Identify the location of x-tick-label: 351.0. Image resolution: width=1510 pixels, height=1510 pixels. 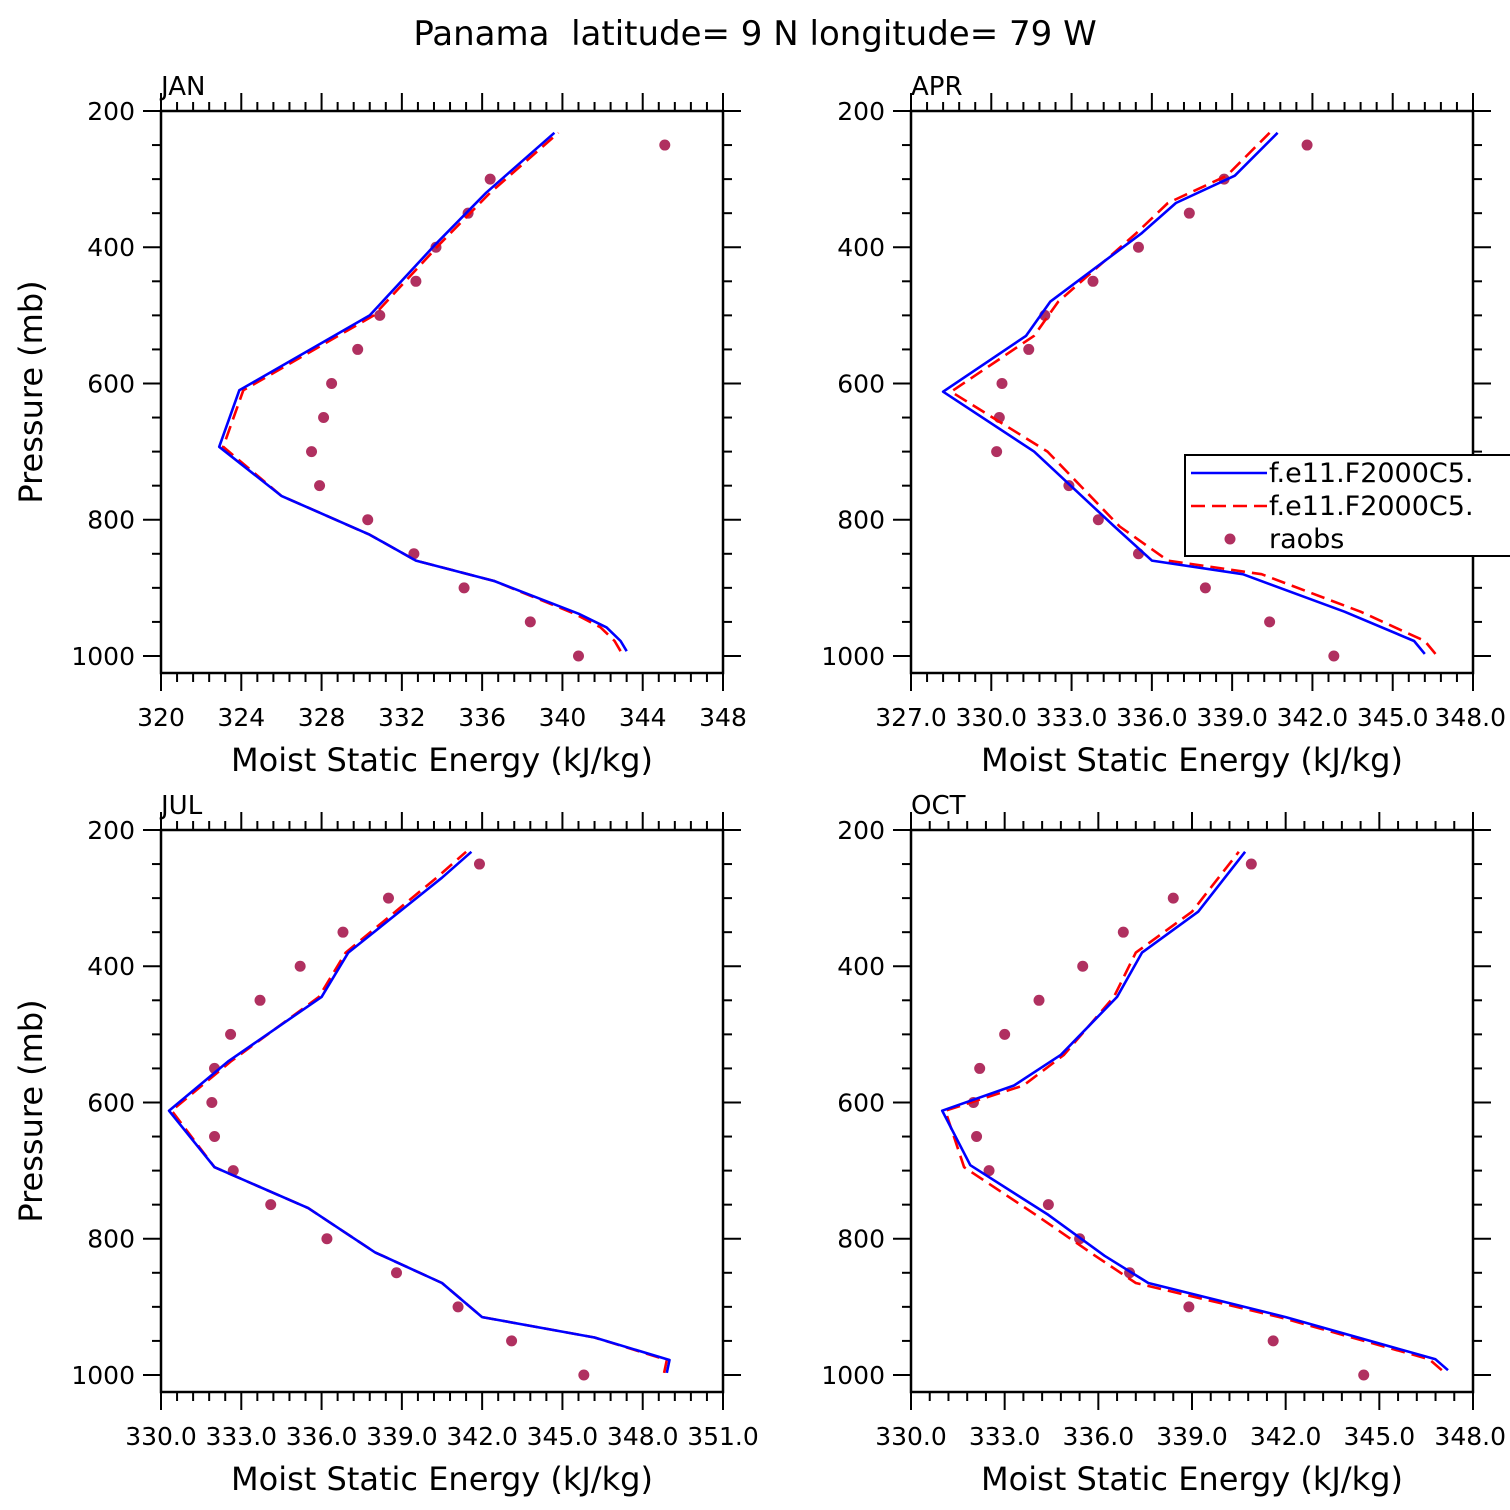
(723, 1436).